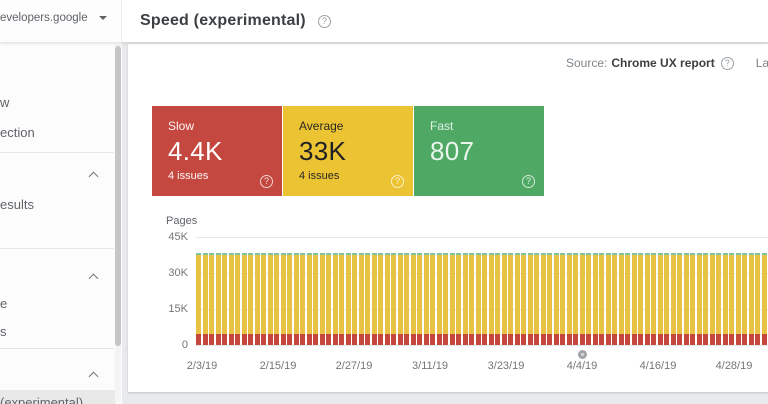  Describe the element at coordinates (17, 132) in the screenshot. I see `sidebar-item-url-inspection: ection` at that location.